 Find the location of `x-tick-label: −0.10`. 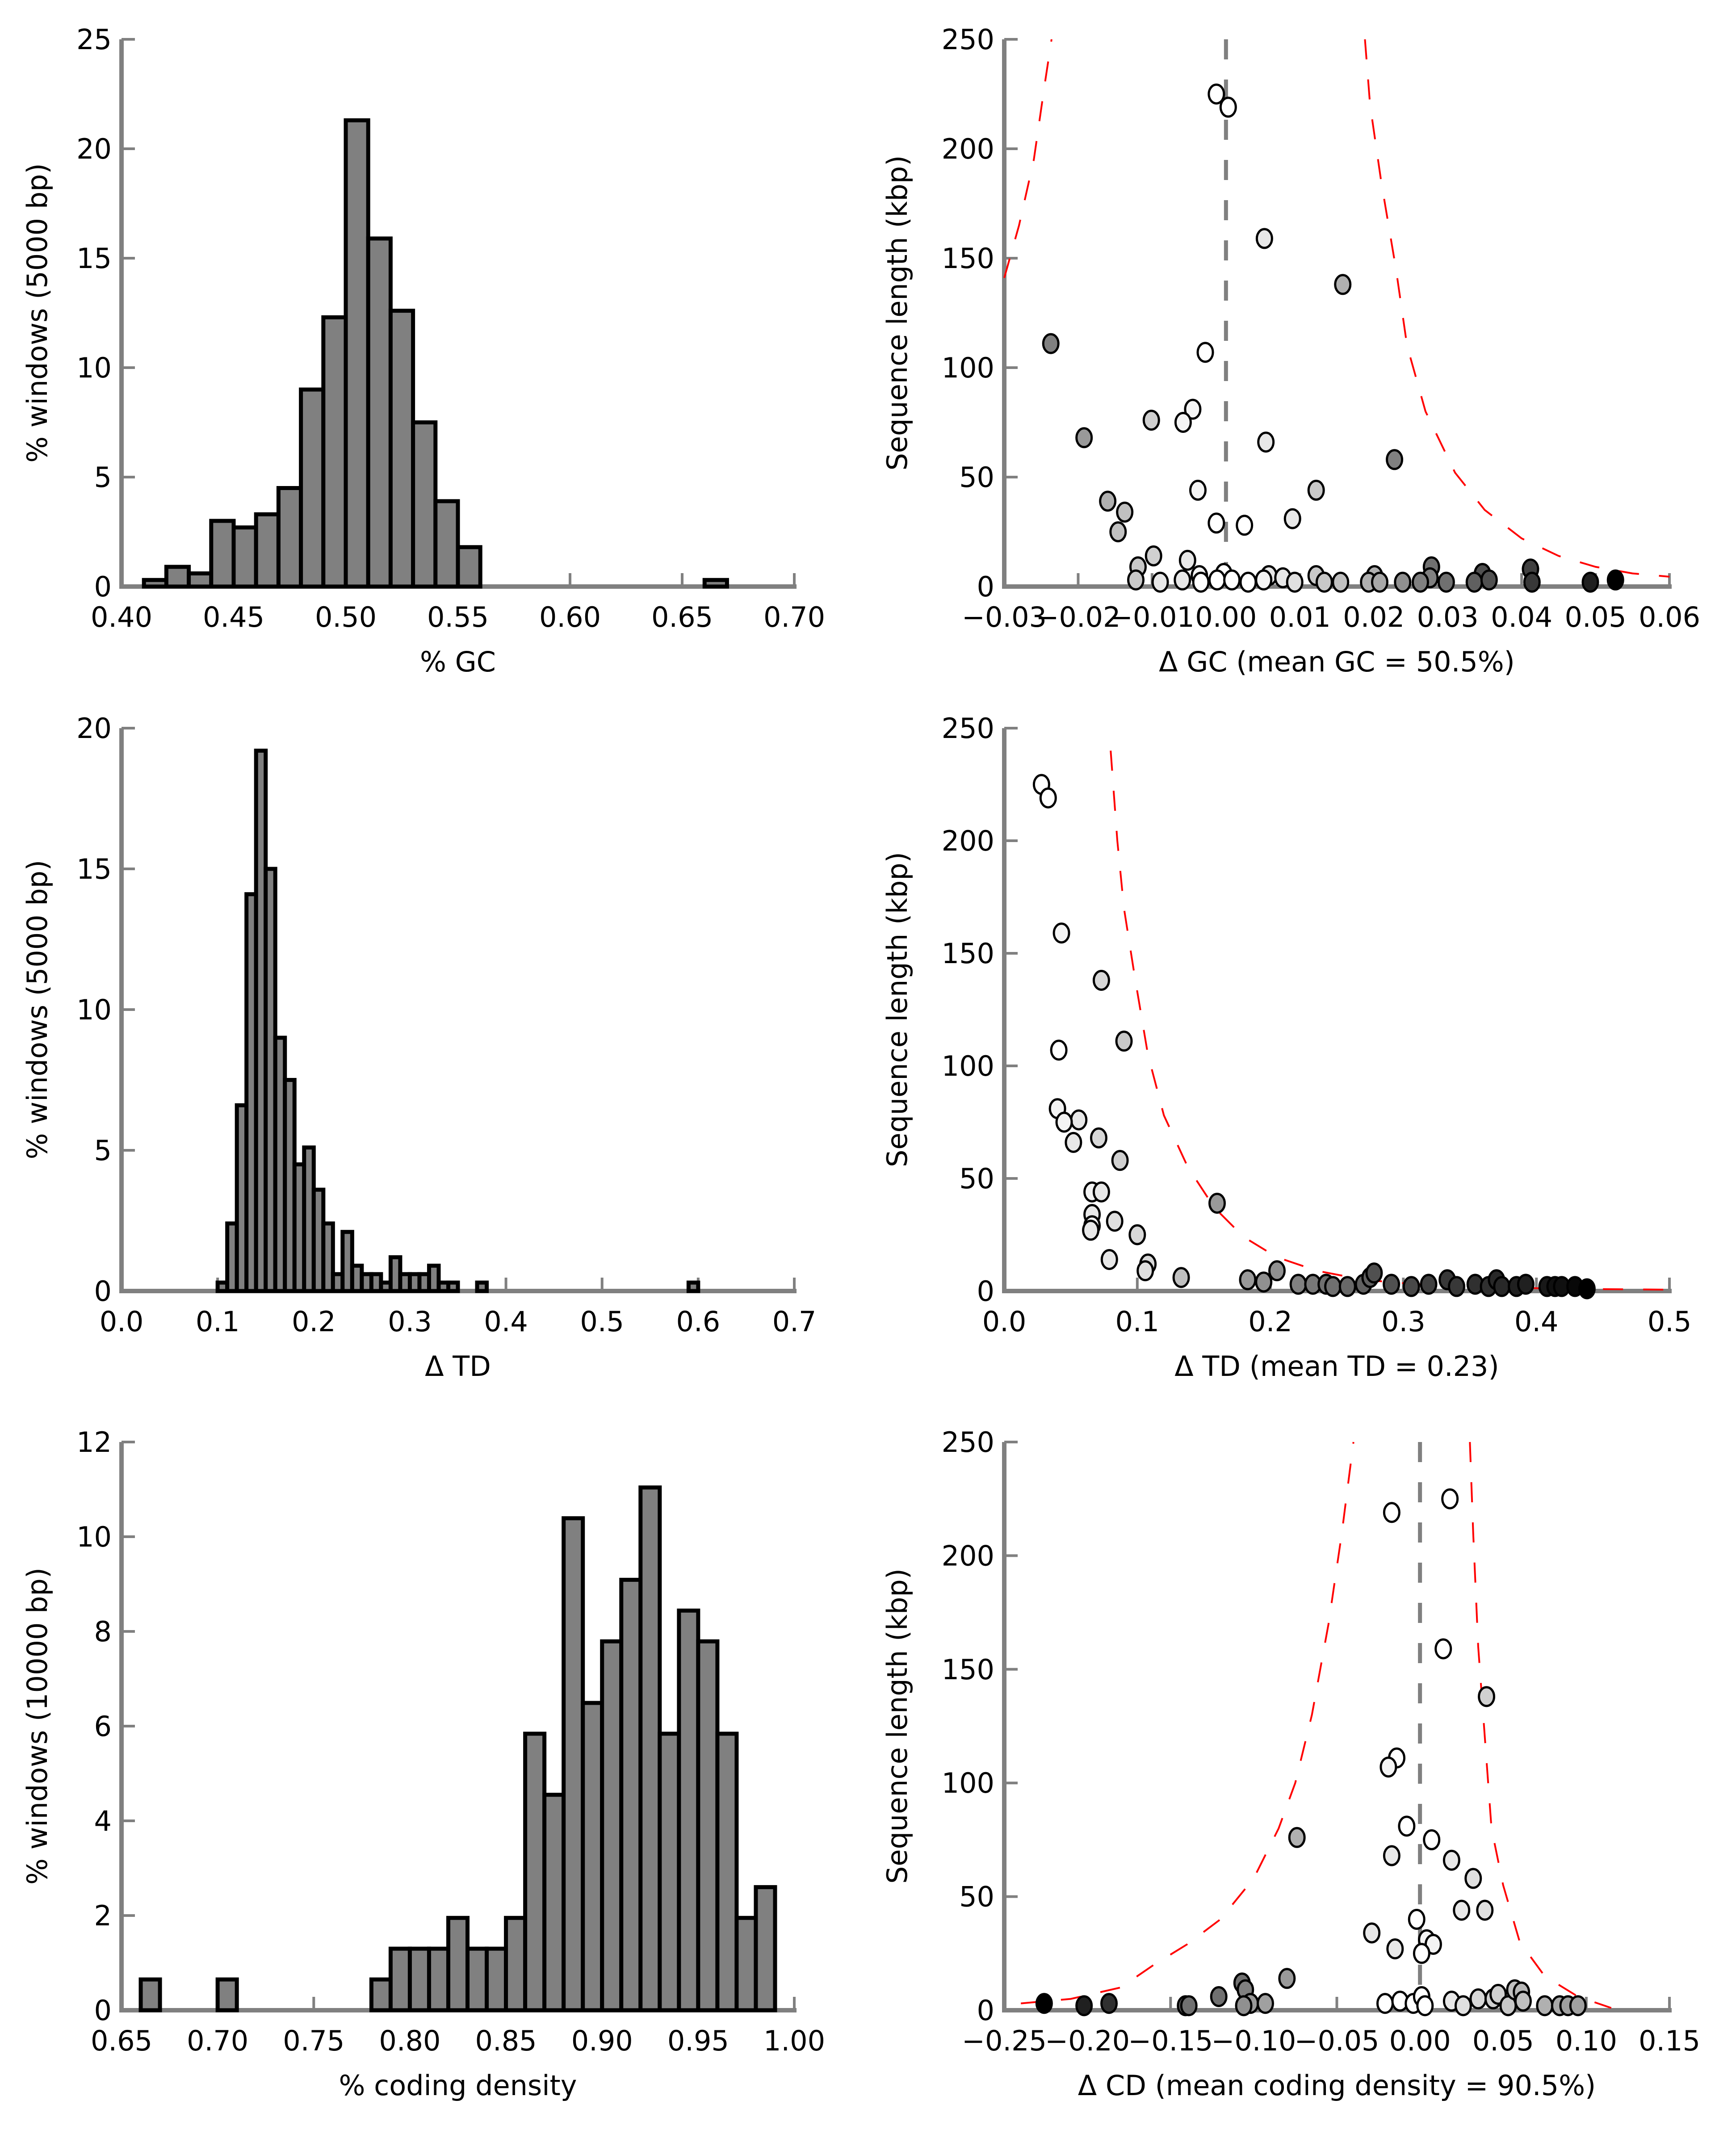

x-tick-label: −0.10 is located at coordinates (1253, 2041).